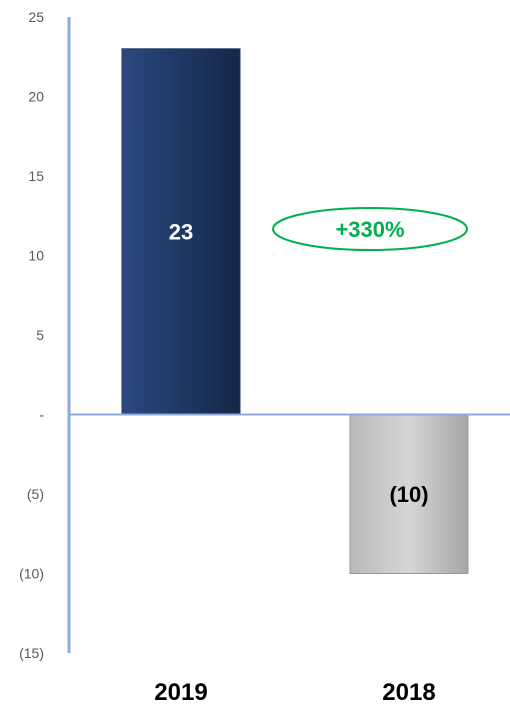 Image resolution: width=510 pixels, height=715 pixels. What do you see at coordinates (31, 653) in the screenshot?
I see `y-tick-label: (15)` at bounding box center [31, 653].